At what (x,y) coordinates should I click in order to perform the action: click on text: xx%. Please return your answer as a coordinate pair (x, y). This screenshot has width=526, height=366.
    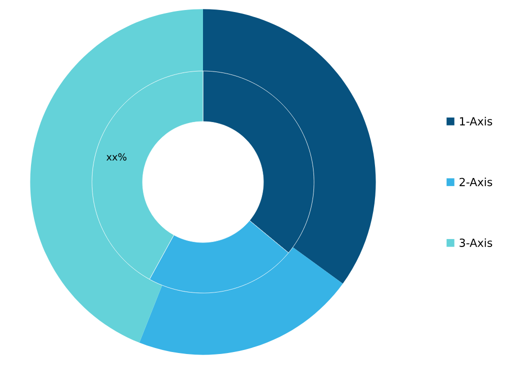
    Looking at the image, I should click on (116, 157).